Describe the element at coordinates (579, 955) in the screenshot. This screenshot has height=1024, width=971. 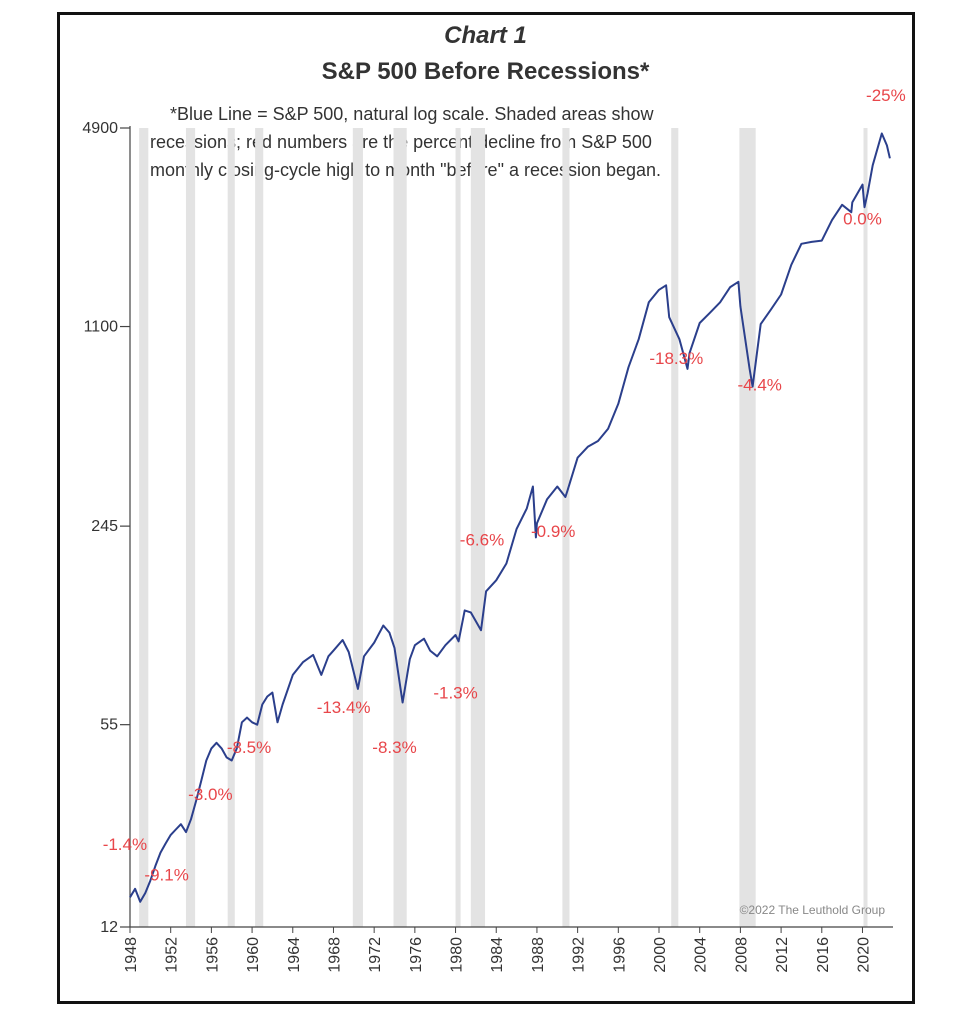
I see `x-tick-label: 1992` at that location.